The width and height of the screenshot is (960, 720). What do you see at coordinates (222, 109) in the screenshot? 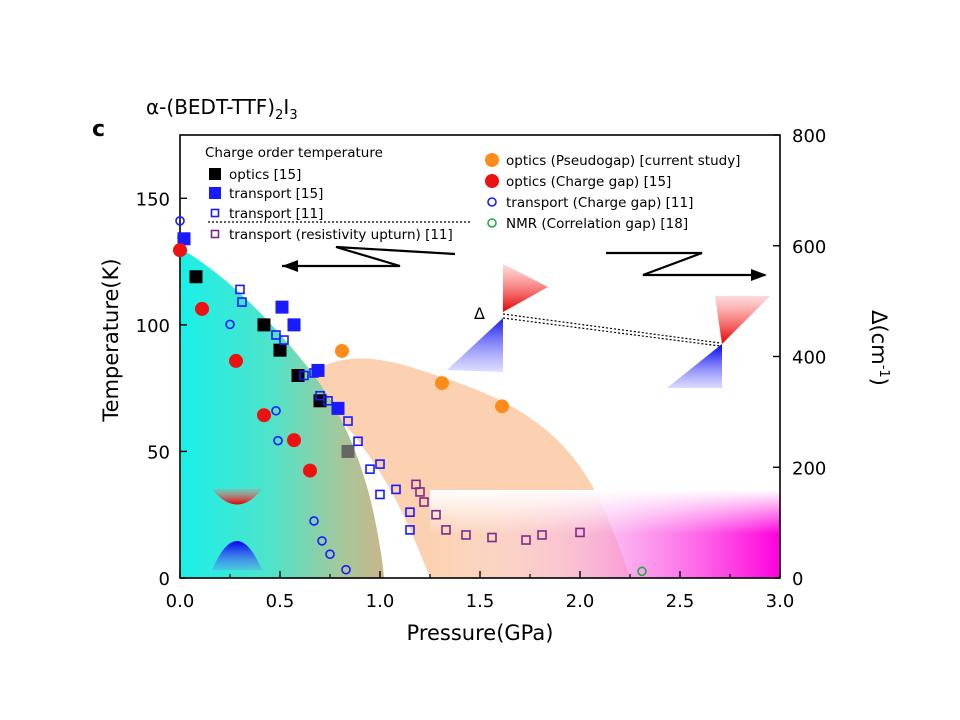
I see `chart-title: α-(BEDT-TTF)2I3` at bounding box center [222, 109].